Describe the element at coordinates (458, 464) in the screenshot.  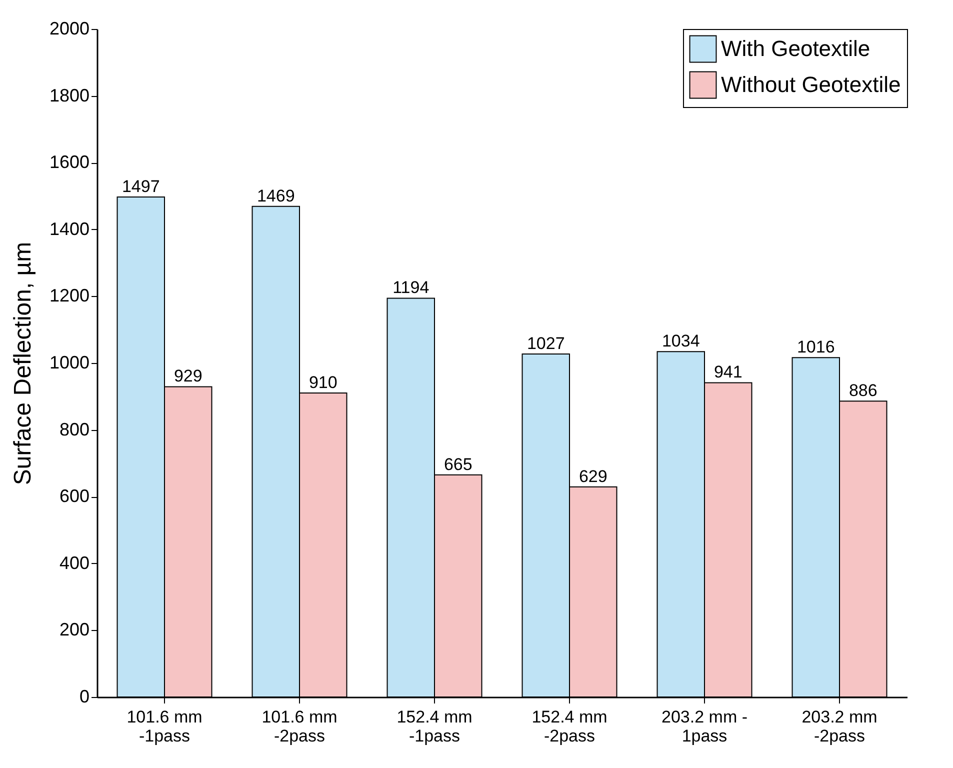
I see `data-label: 665` at that location.